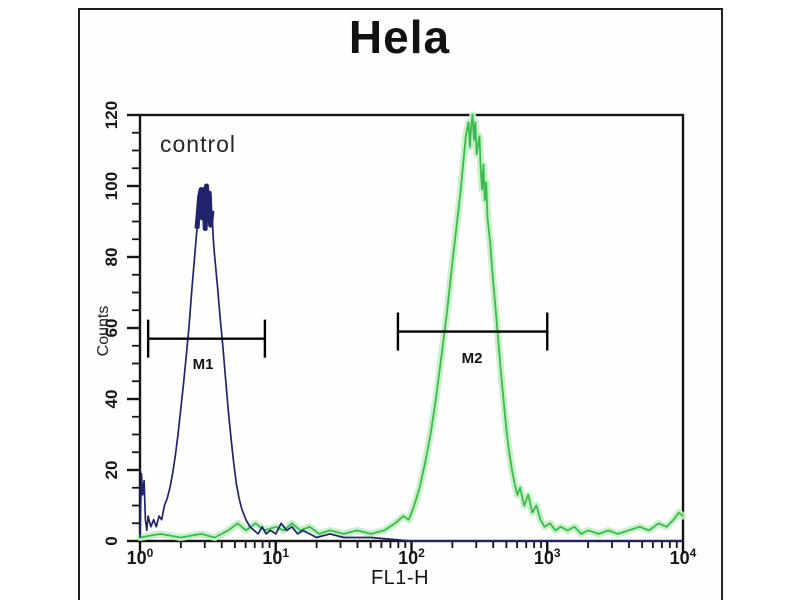 The width and height of the screenshot is (800, 600). I want to click on y-tick-label: 40, so click(111, 399).